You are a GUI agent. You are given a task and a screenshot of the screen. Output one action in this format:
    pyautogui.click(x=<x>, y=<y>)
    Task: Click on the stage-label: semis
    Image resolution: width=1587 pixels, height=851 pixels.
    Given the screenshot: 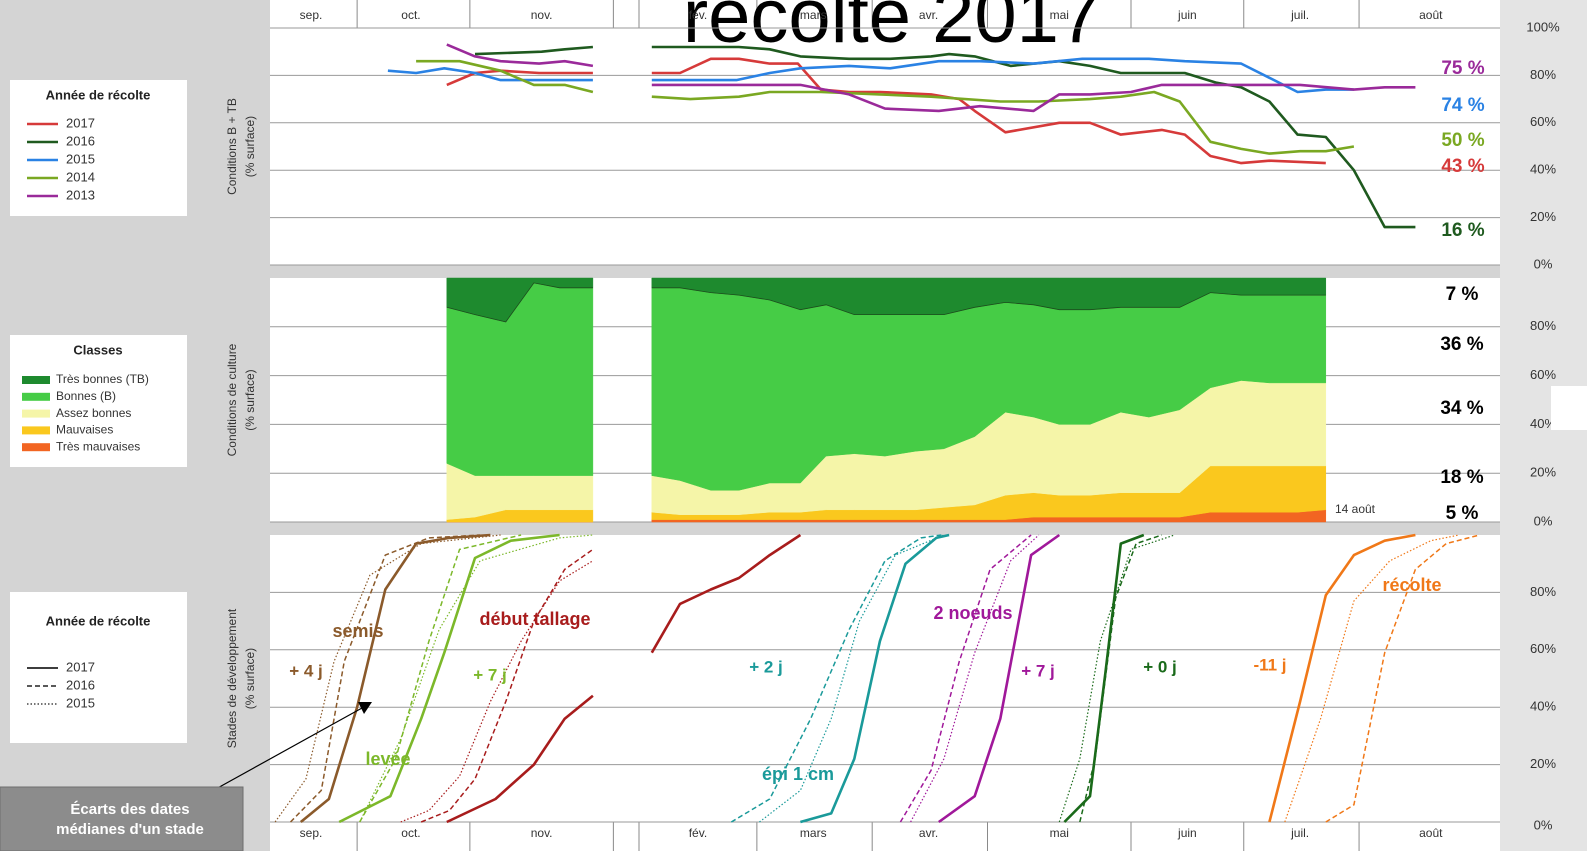 What is the action you would take?
    pyautogui.click(x=357, y=631)
    